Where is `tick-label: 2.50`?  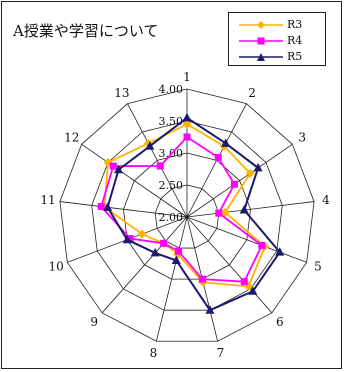 tick-label: 2.50 is located at coordinates (171, 185).